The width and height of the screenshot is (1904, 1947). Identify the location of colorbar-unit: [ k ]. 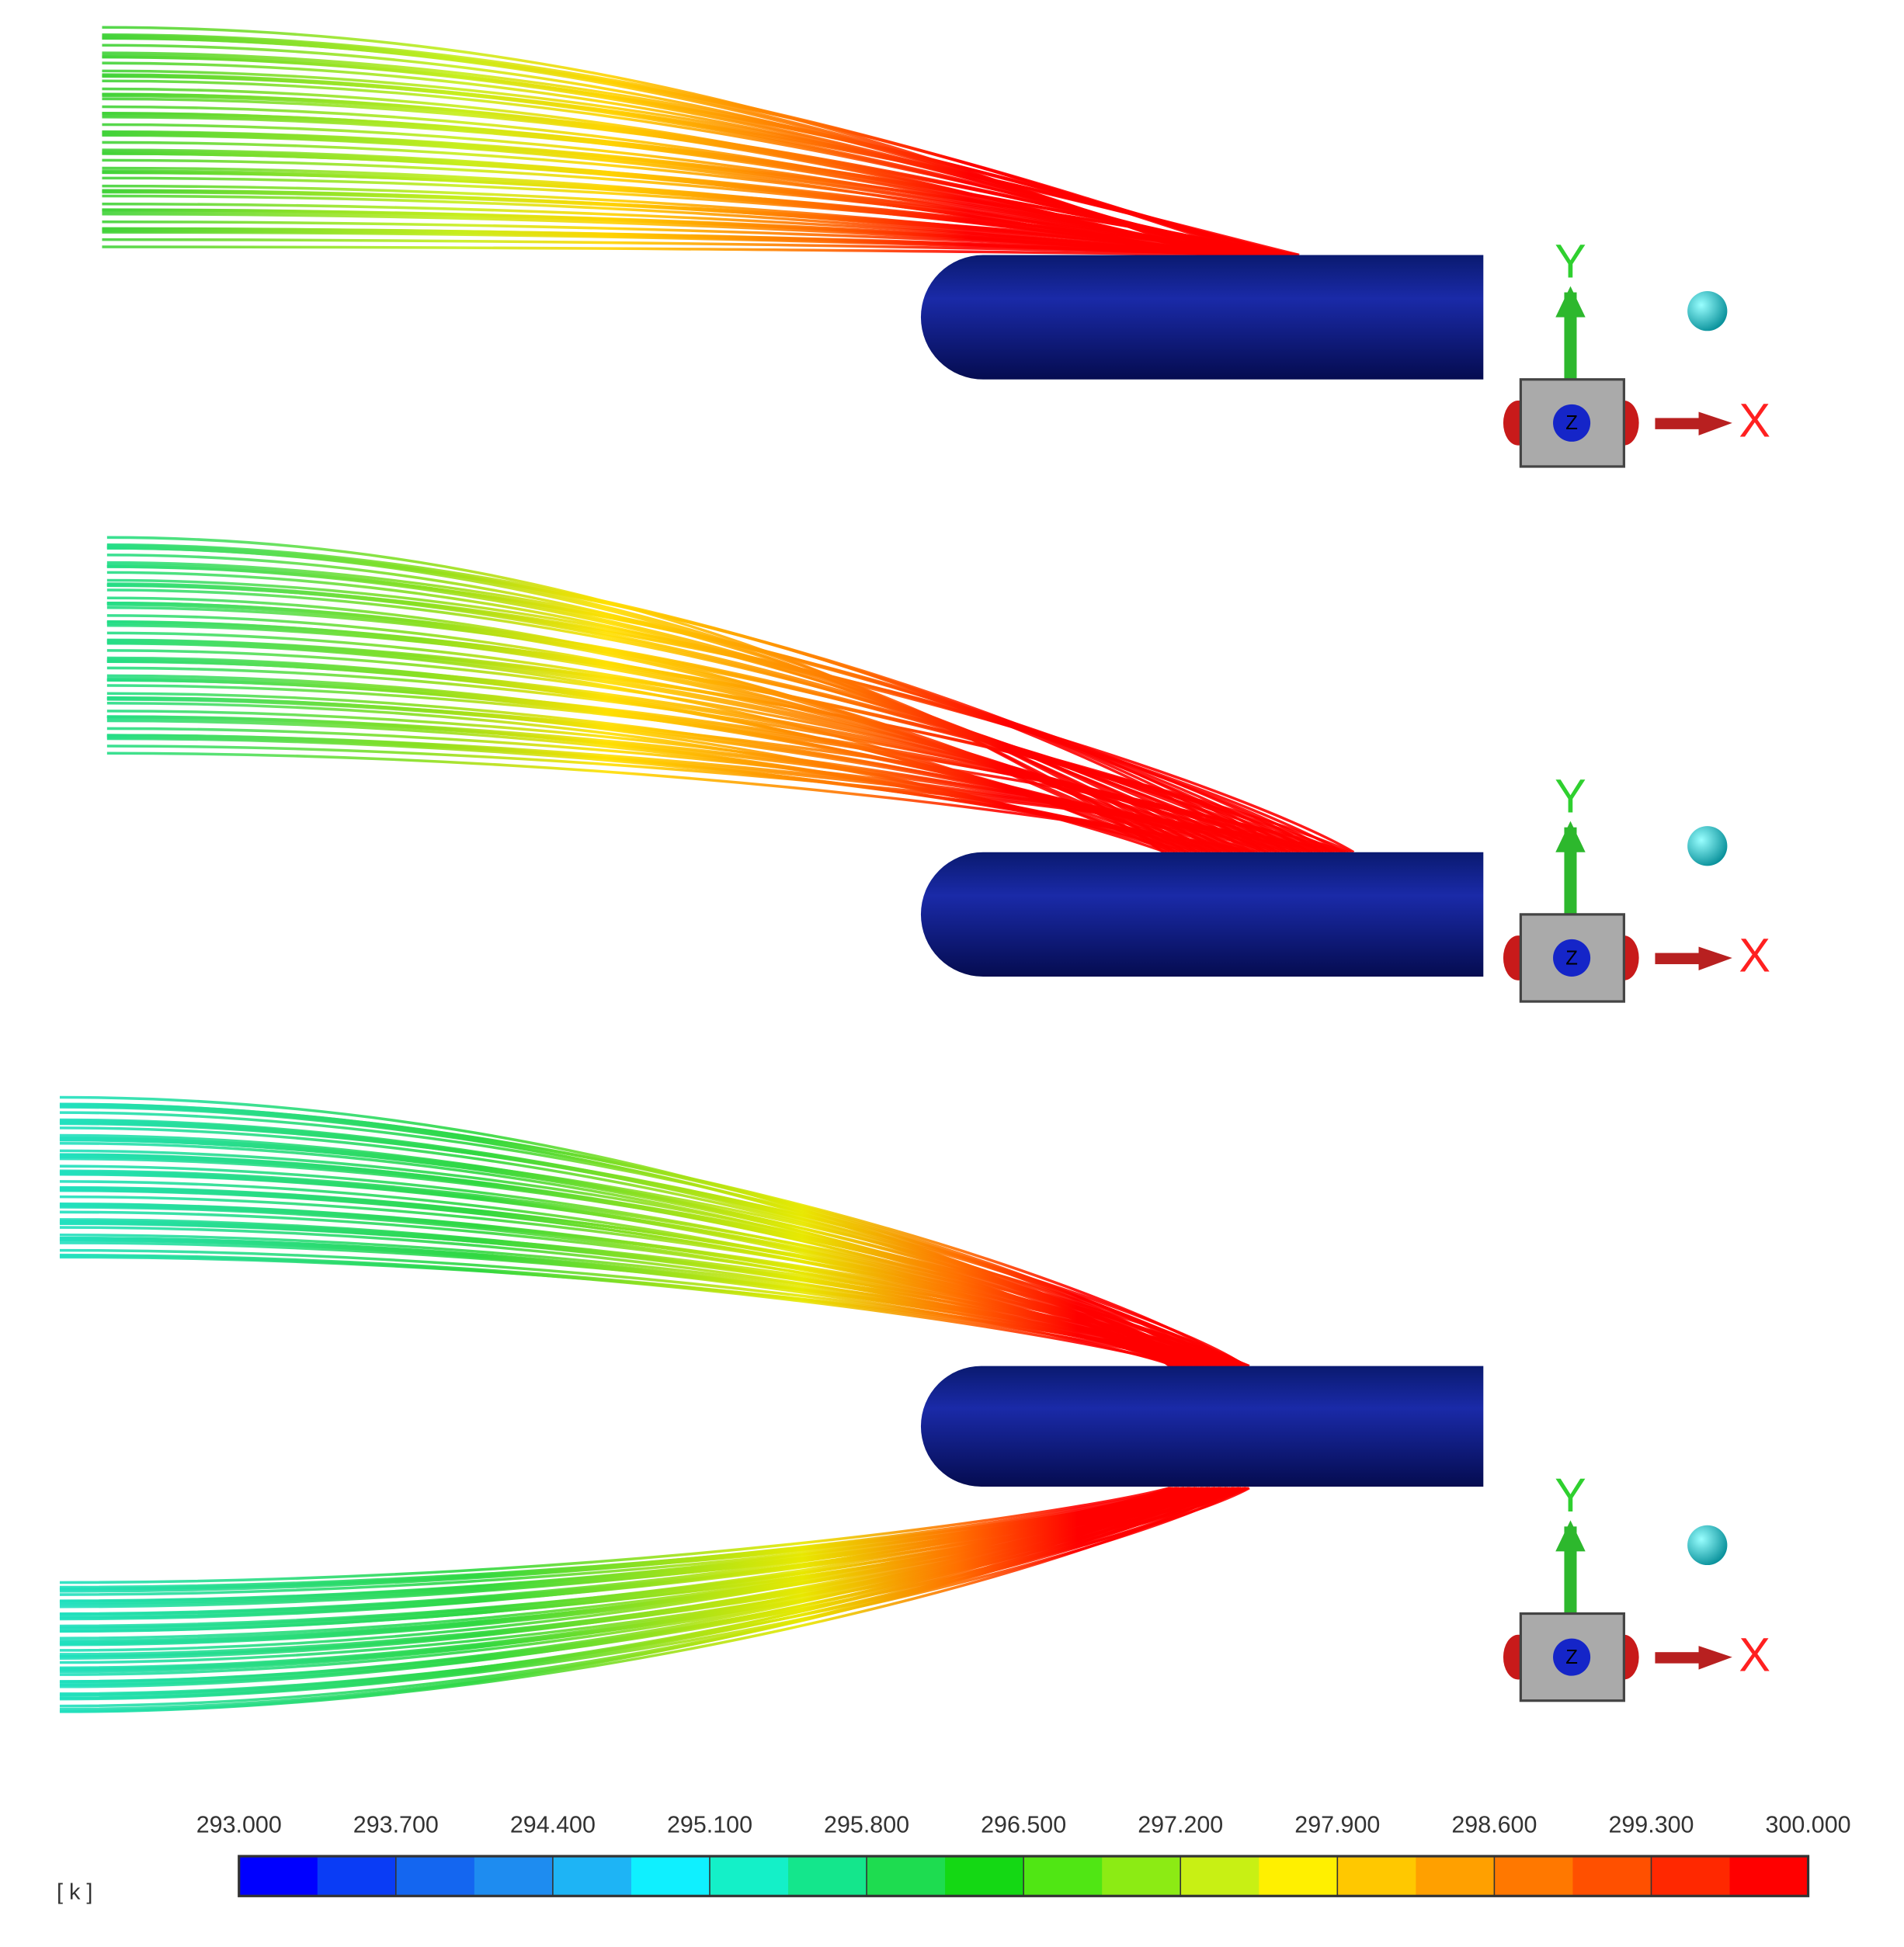
(74, 1892).